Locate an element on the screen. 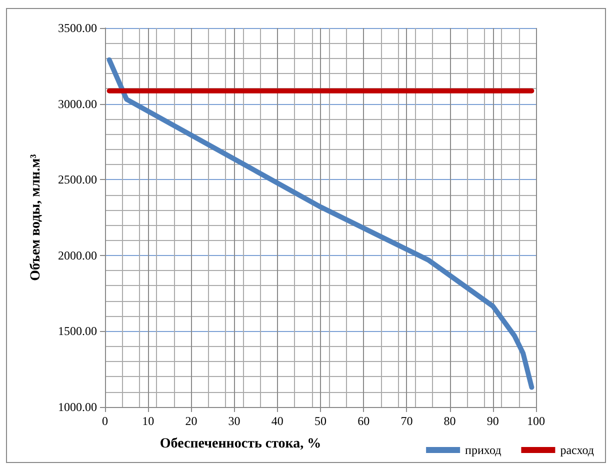 The image size is (609, 465). x-tick-label: 40 is located at coordinates (277, 421).